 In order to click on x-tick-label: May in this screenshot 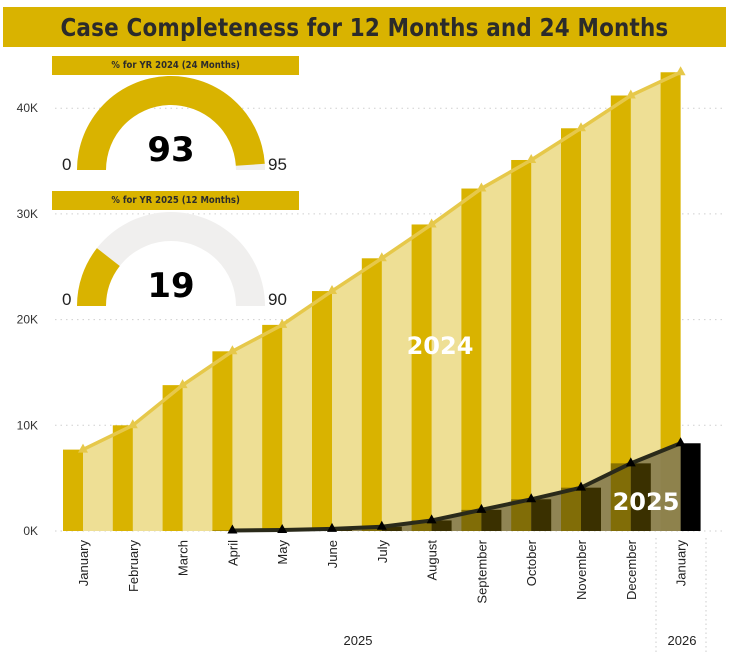, I will do `click(282, 552)`.